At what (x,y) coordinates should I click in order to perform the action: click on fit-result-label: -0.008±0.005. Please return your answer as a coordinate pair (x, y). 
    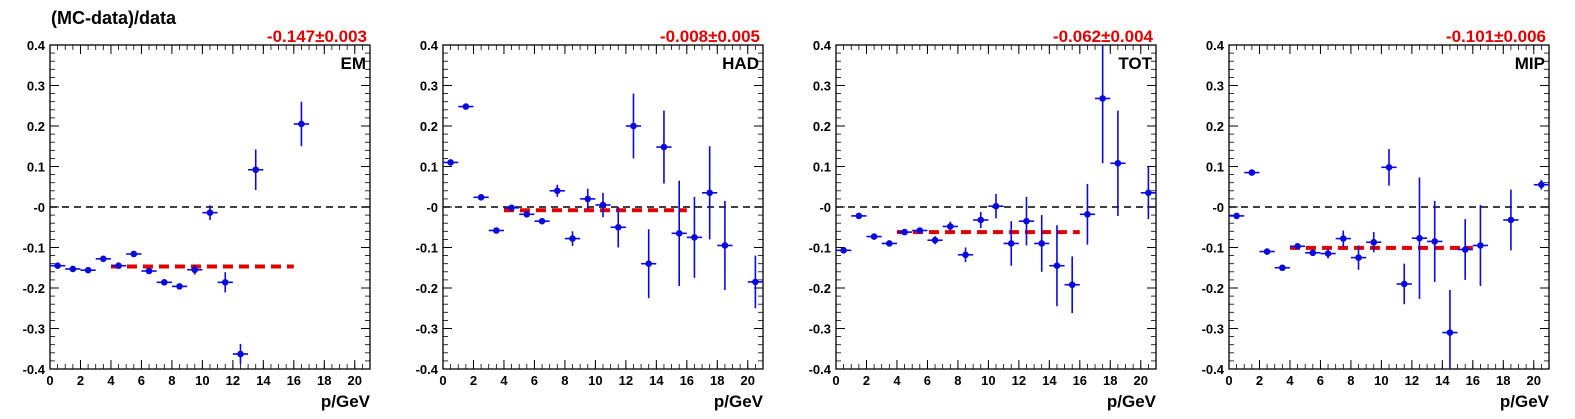
    Looking at the image, I should click on (710, 36).